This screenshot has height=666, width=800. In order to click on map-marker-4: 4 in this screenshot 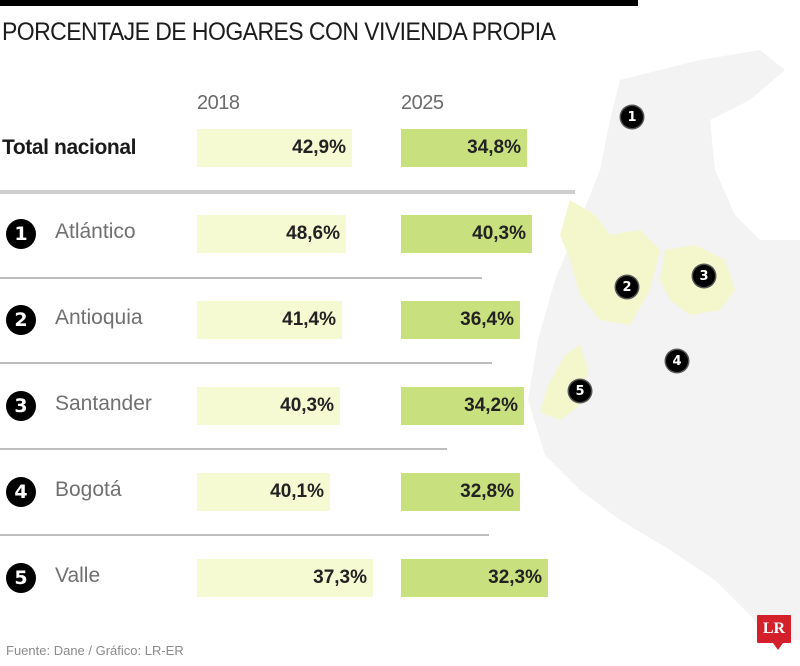, I will do `click(677, 361)`.